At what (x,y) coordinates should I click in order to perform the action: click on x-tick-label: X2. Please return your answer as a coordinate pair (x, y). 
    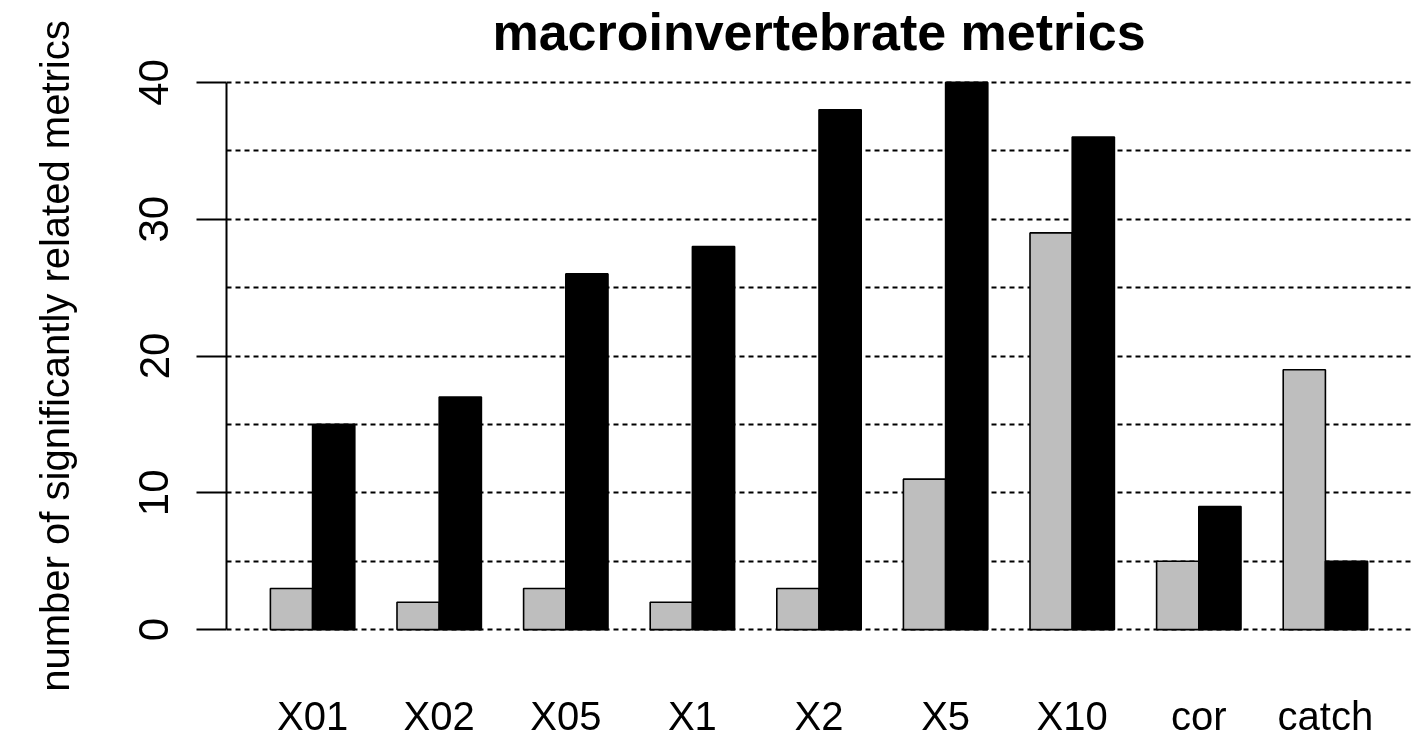
    Looking at the image, I should click on (819, 715).